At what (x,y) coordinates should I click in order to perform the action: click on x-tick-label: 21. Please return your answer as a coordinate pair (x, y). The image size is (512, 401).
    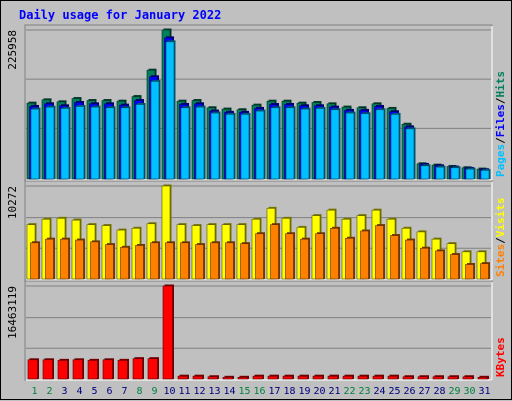
    Looking at the image, I should click on (334, 391).